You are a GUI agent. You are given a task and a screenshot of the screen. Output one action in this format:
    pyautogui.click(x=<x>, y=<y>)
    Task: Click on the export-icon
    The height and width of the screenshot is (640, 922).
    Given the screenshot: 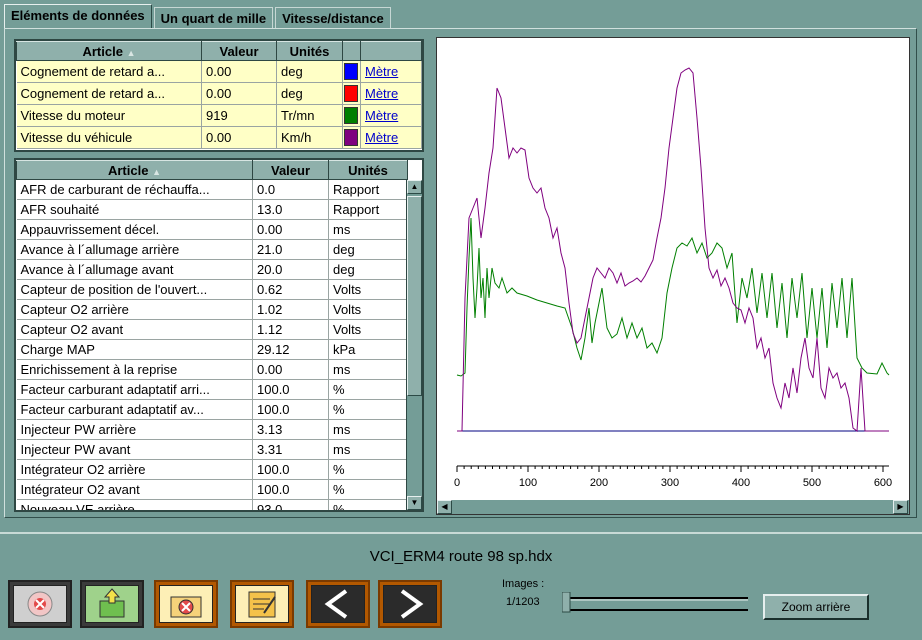 What is the action you would take?
    pyautogui.click(x=112, y=603)
    